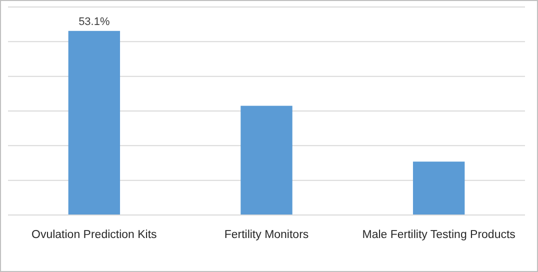 The image size is (538, 272). What do you see at coordinates (439, 235) in the screenshot?
I see `x-tick-label: Male Fertility Testing Products` at bounding box center [439, 235].